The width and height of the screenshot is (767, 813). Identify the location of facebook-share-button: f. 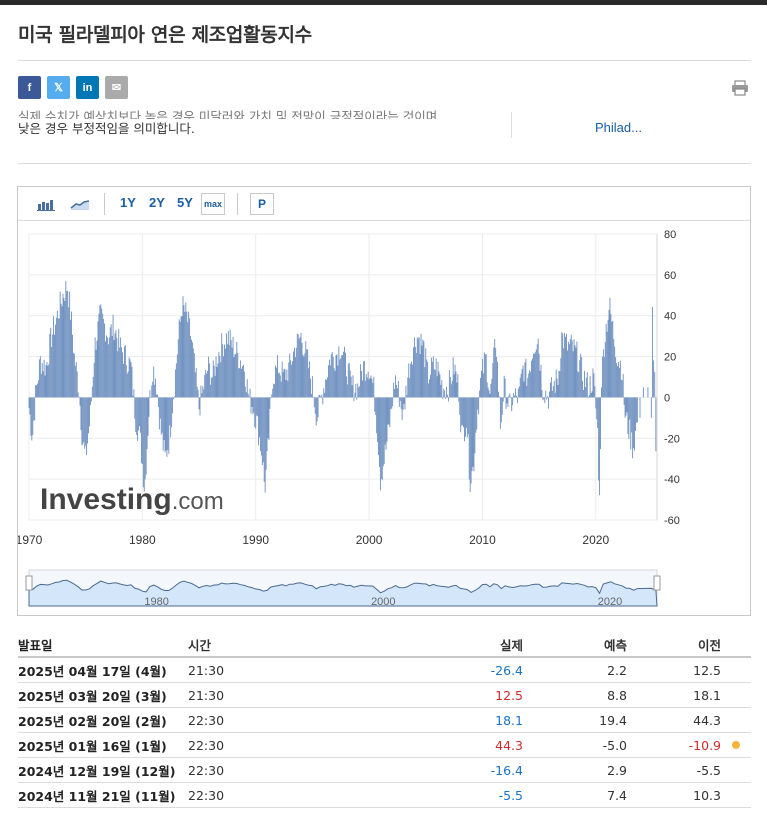
(29, 87).